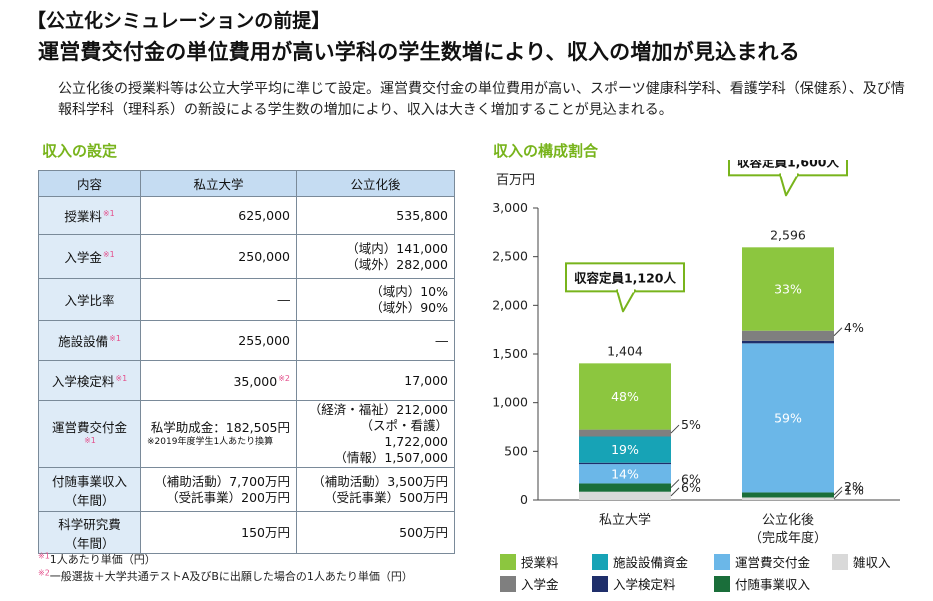 This screenshot has width=933, height=601. Describe the element at coordinates (97, 558) in the screenshot. I see `footnote: ※11人あたり単価（円）` at that location.